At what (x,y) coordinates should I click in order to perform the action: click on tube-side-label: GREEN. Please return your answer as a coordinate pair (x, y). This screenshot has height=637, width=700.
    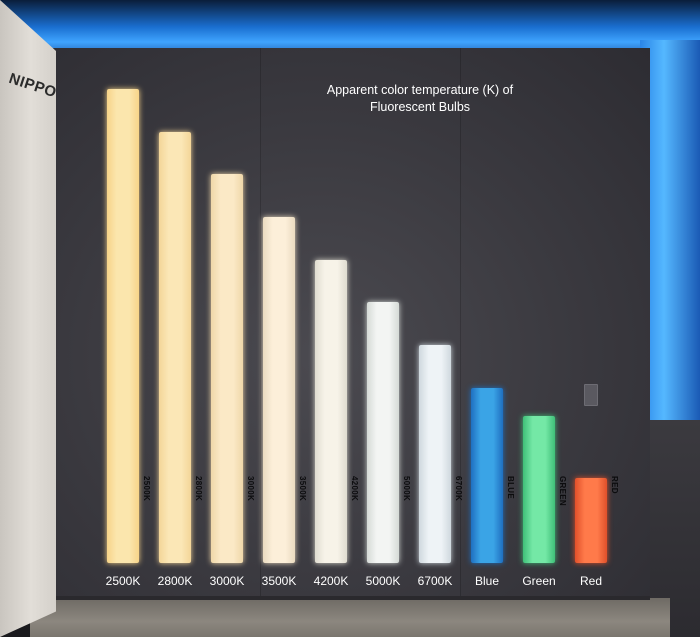
    Looking at the image, I should click on (562, 491).